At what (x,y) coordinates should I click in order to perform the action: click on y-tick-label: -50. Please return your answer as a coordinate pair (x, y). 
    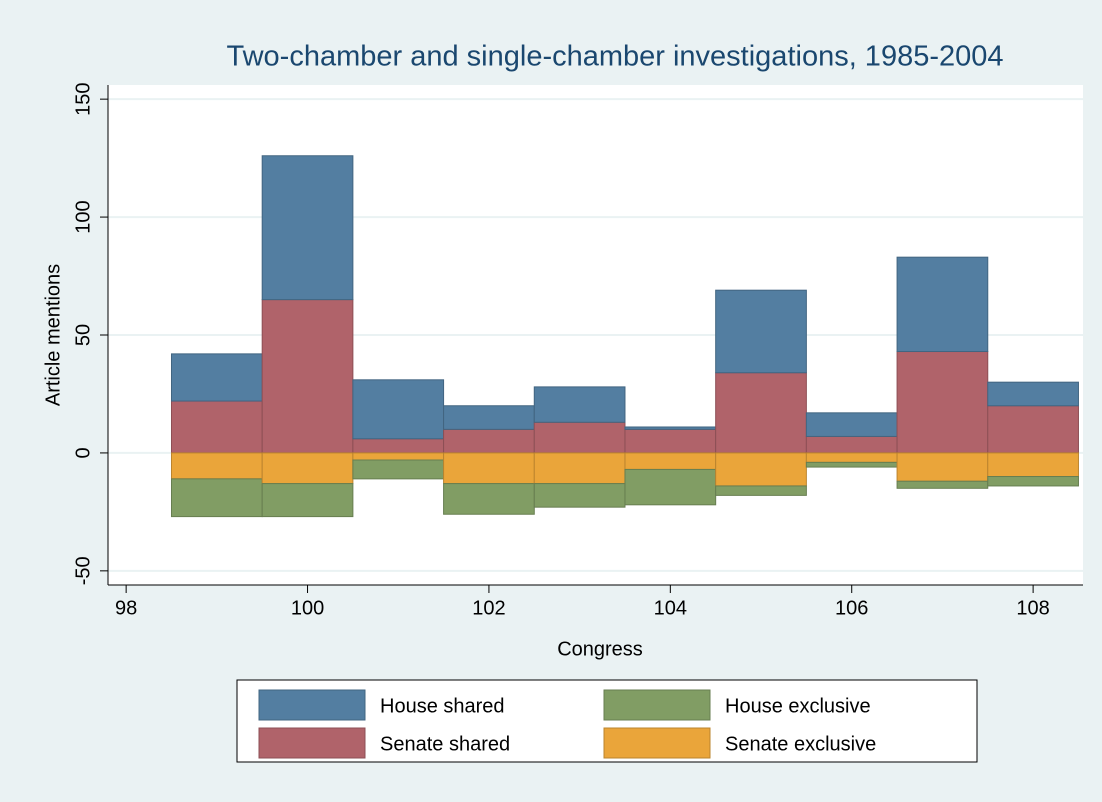
    Looking at the image, I should click on (83, 570).